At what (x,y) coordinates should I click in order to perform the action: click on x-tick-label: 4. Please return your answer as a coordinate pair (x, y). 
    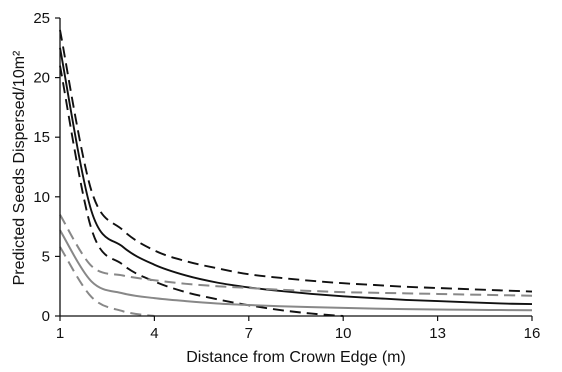
    Looking at the image, I should click on (154, 333).